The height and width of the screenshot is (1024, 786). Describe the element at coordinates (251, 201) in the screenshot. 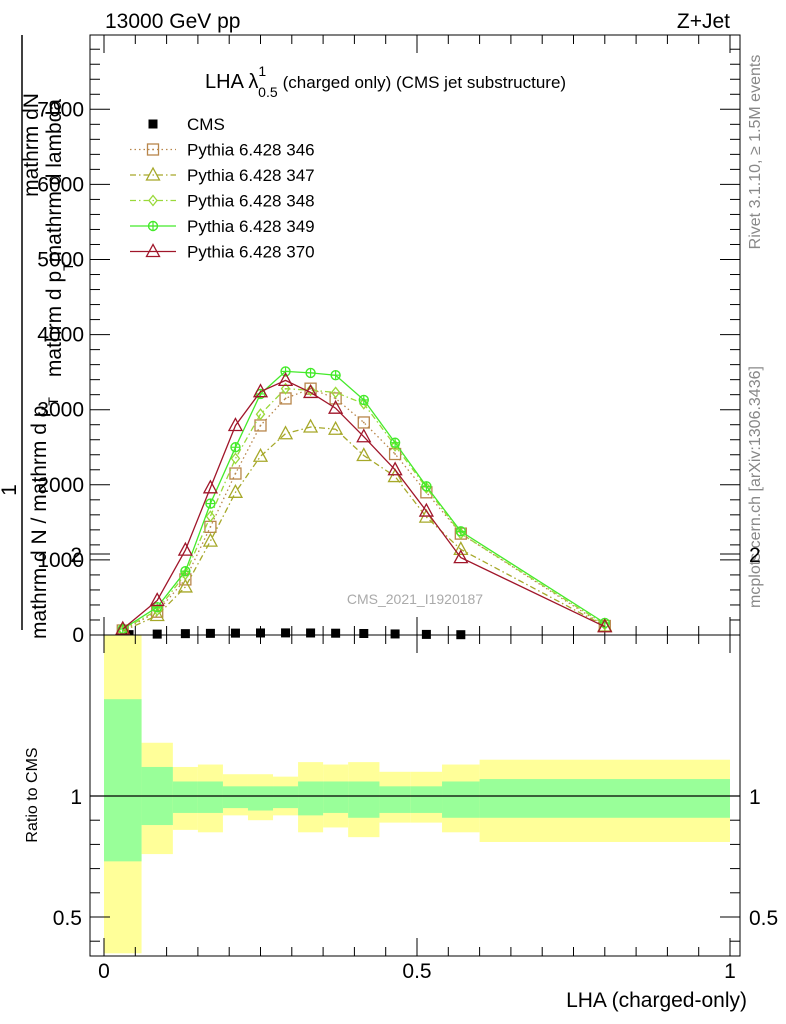

I see `legend-label-3: Pythia 6.428 348` at that location.